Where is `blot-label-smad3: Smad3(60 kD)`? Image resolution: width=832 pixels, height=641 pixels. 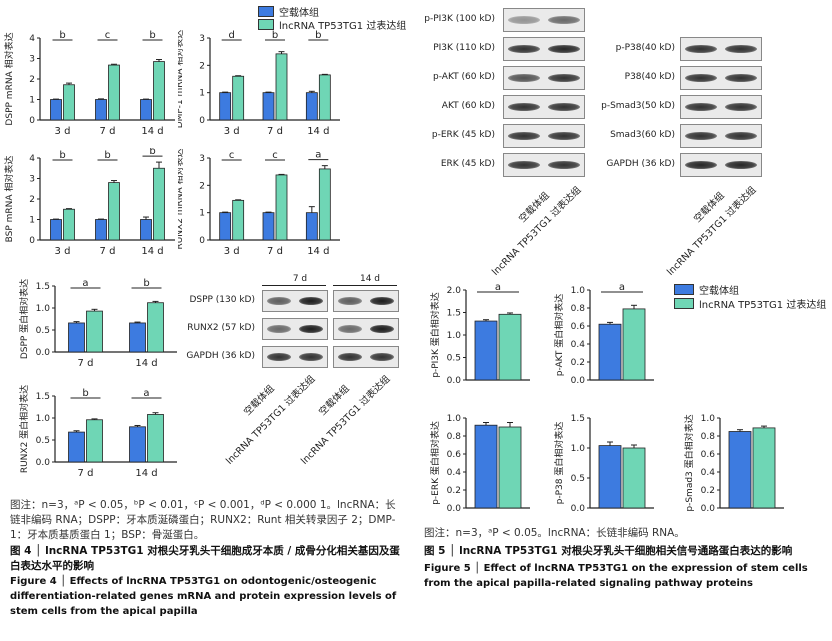
blot-label-smad3: Smad3(60 kD) is located at coordinates (642, 135).